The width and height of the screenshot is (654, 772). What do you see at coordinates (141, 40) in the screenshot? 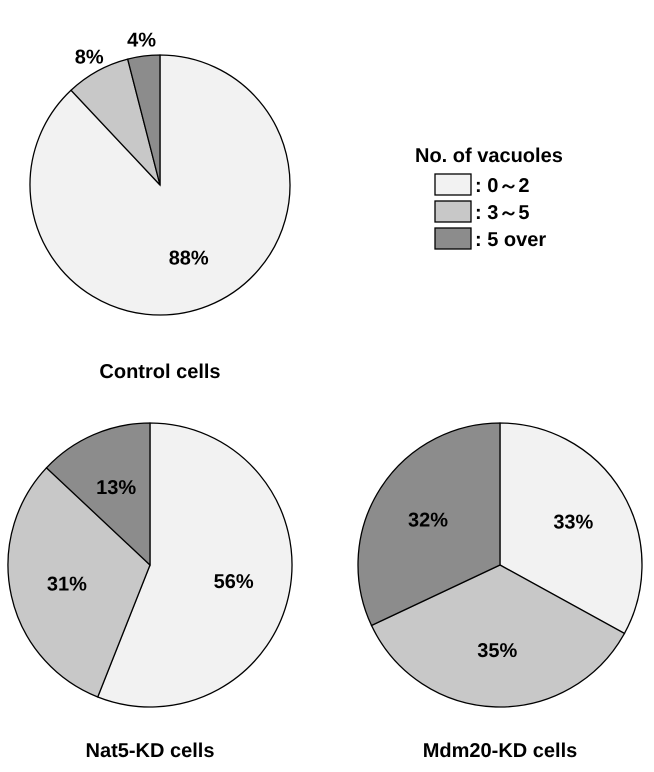
I see `data-label: 4%` at bounding box center [141, 40].